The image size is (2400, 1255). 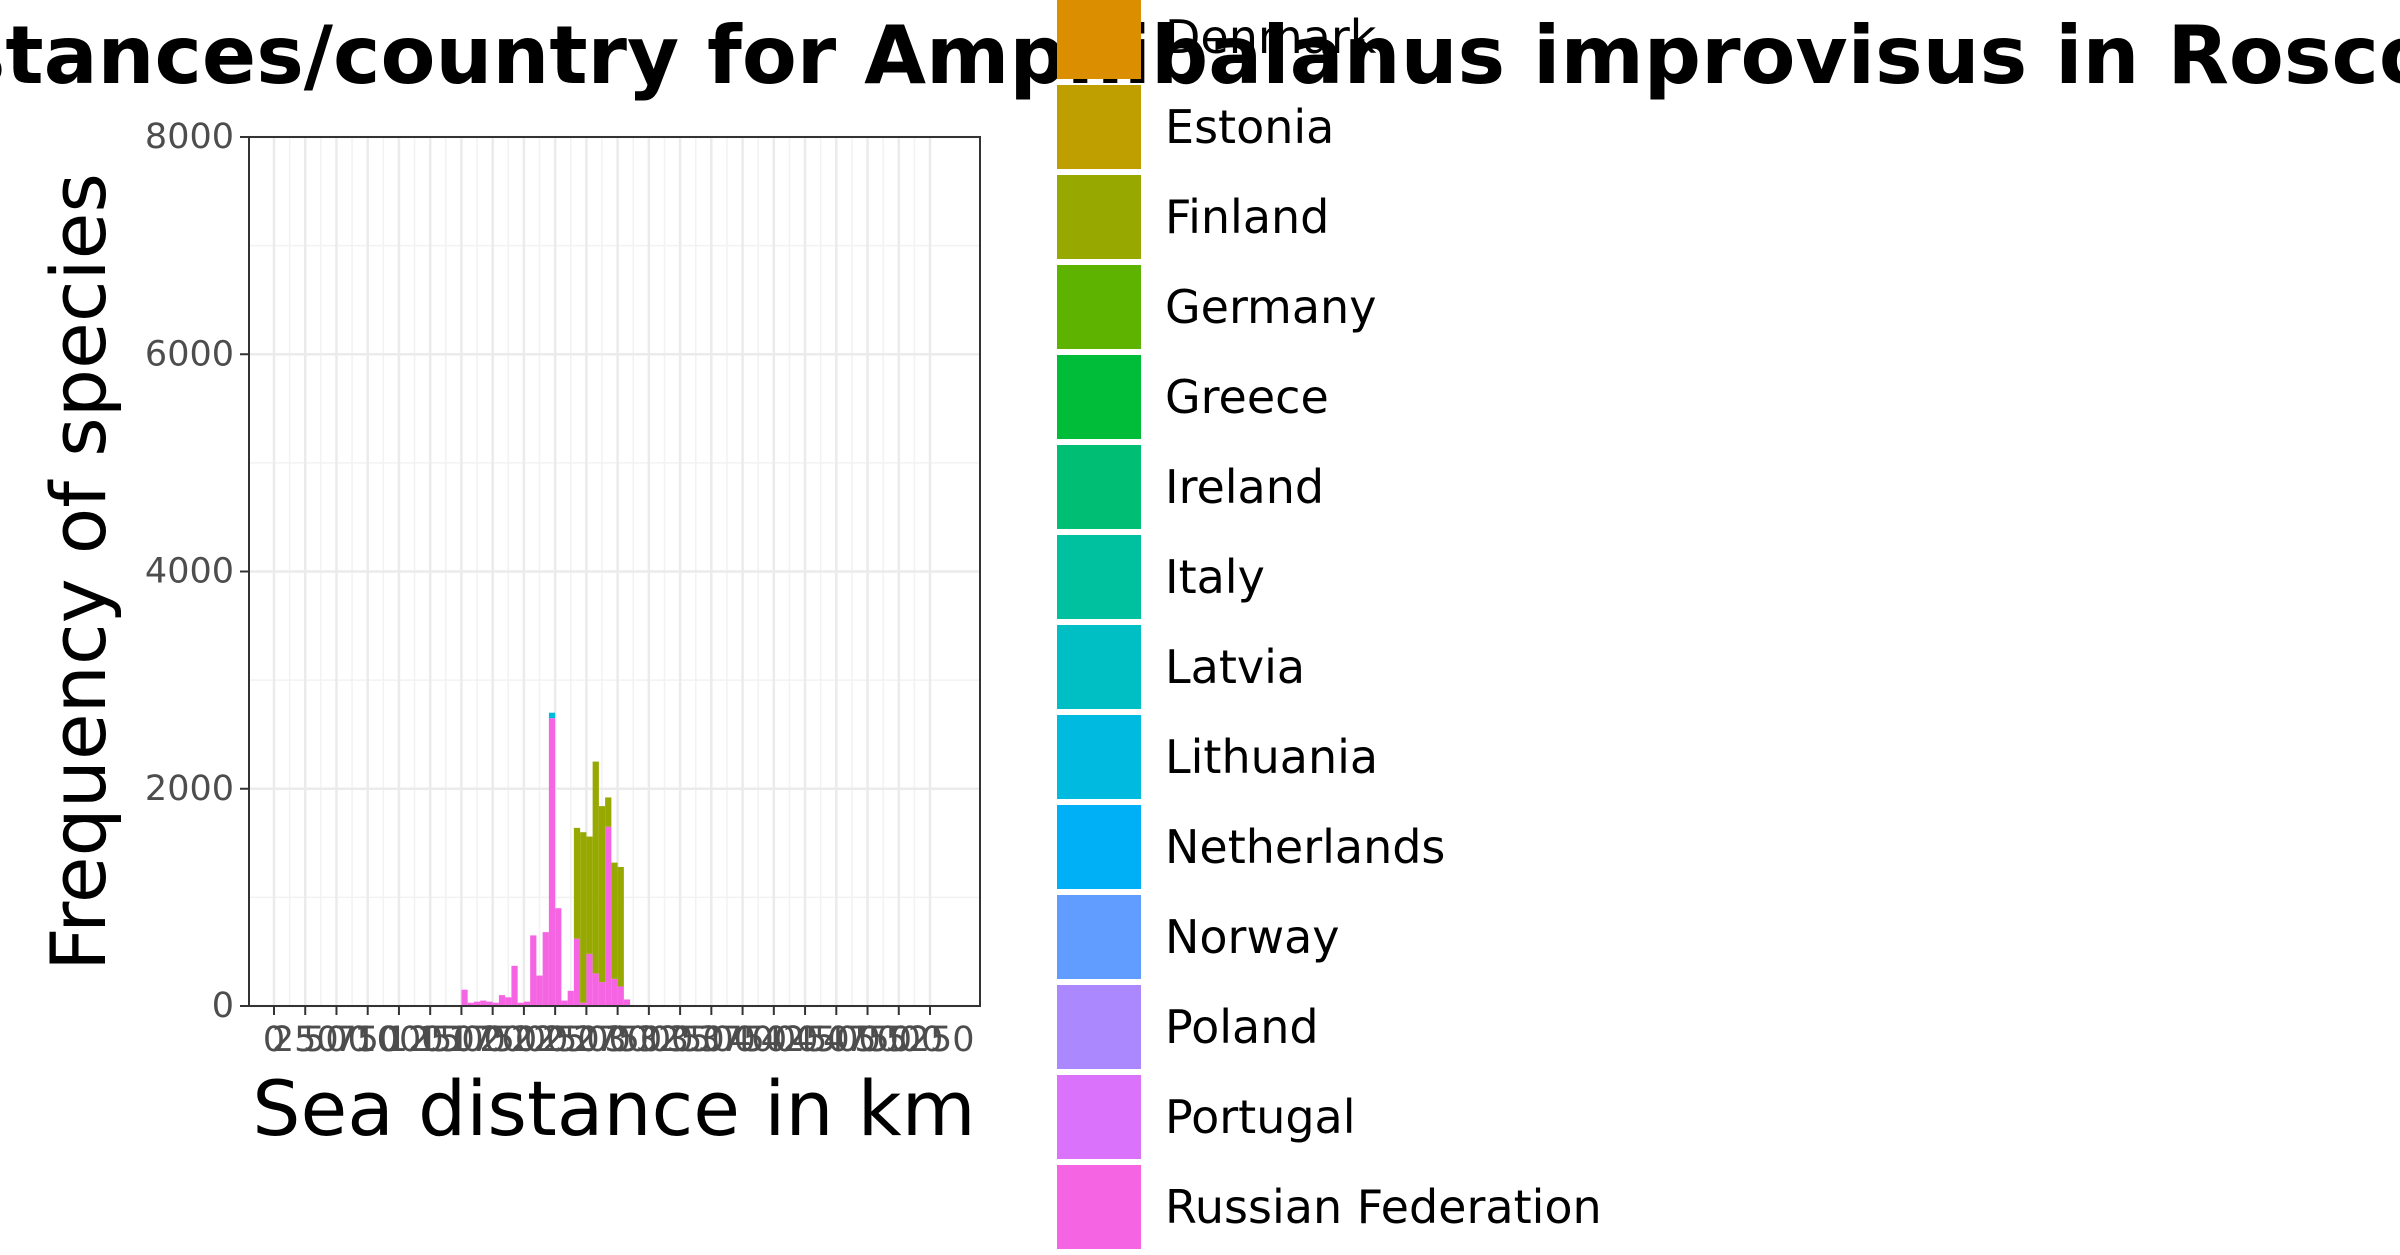 I want to click on bar-lithuania, so click(x=552, y=715).